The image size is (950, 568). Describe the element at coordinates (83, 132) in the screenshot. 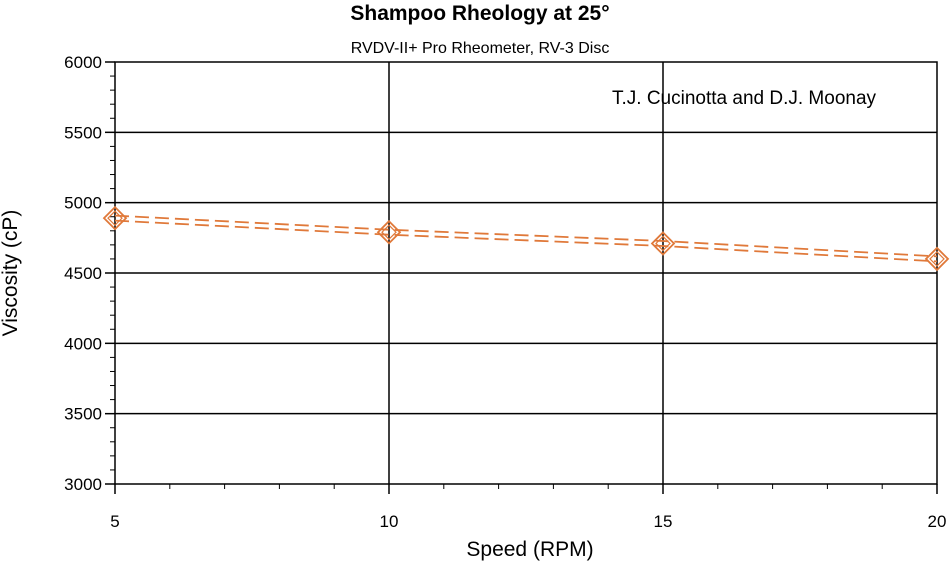

I see `y-tick-label: 5500` at that location.